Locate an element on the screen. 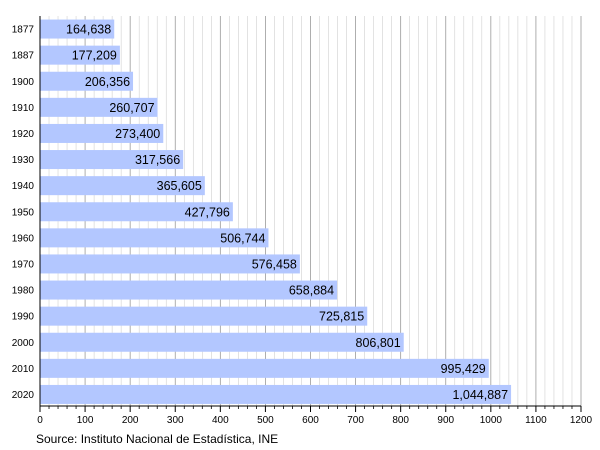  x-tick-label: 1000 is located at coordinates (491, 420).